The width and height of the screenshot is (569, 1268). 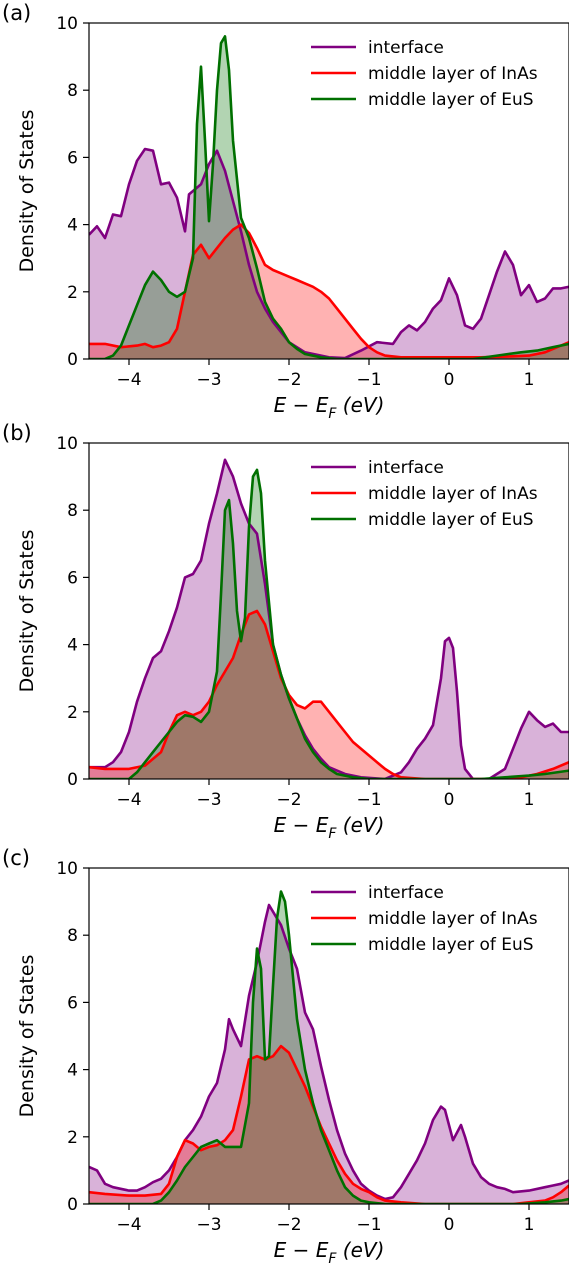 I want to click on panel-b-ytick-label: 0, so click(x=72, y=780).